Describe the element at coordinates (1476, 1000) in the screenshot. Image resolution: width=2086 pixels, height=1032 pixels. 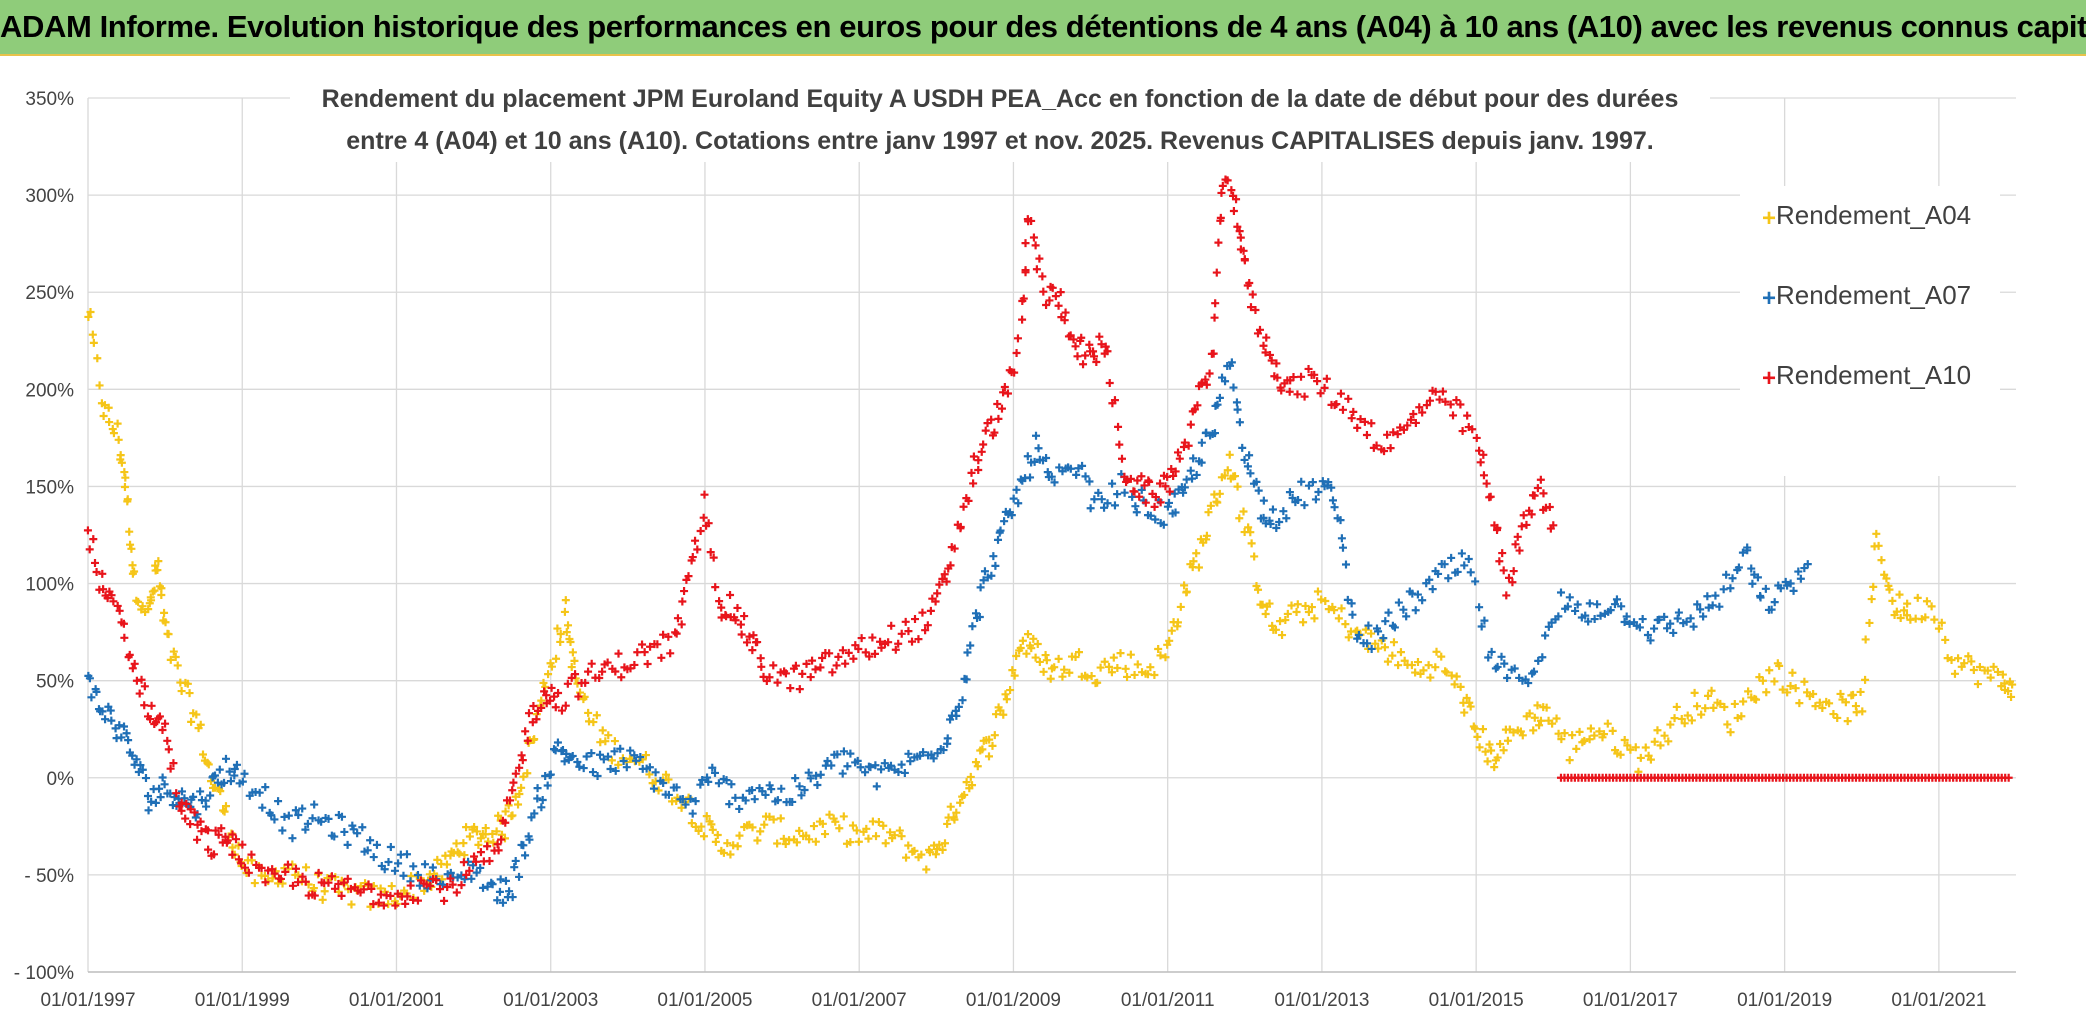
I see `x-tick-label: 01/01/2015` at that location.